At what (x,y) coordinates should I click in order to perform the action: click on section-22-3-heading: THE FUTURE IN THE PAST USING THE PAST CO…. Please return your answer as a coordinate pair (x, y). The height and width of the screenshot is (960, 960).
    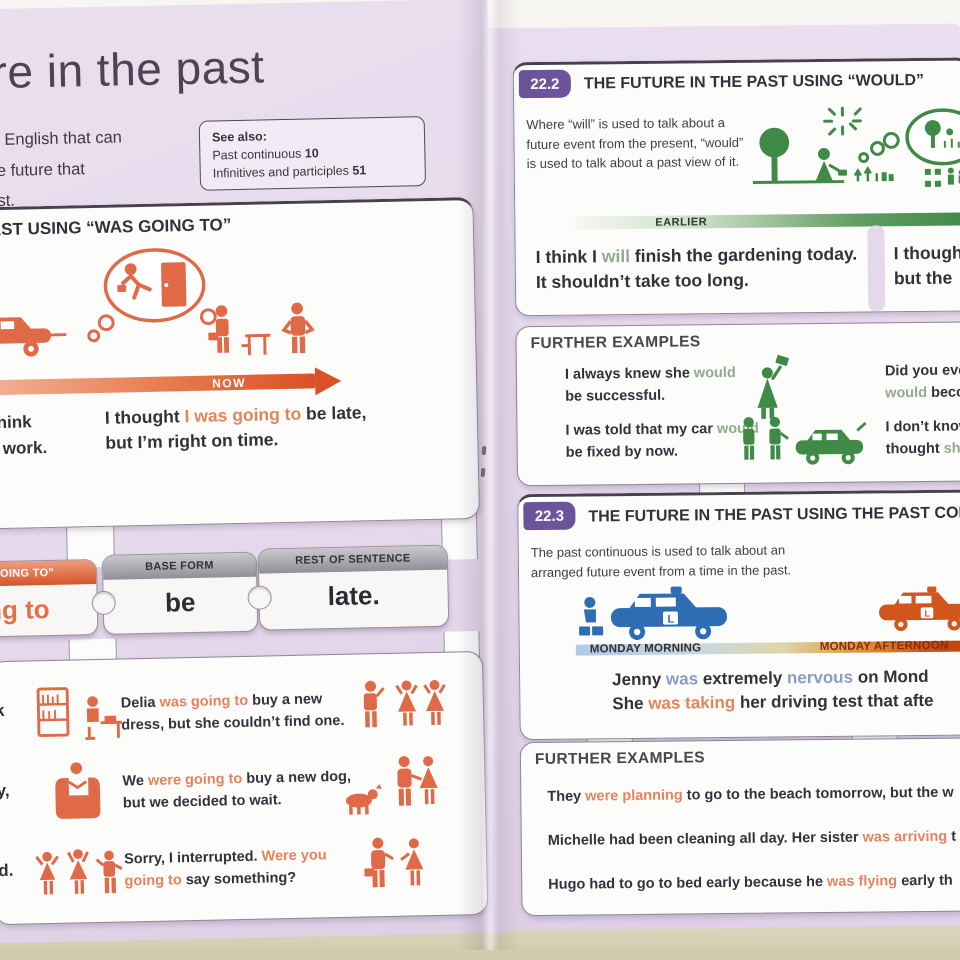
    Looking at the image, I should click on (774, 515).